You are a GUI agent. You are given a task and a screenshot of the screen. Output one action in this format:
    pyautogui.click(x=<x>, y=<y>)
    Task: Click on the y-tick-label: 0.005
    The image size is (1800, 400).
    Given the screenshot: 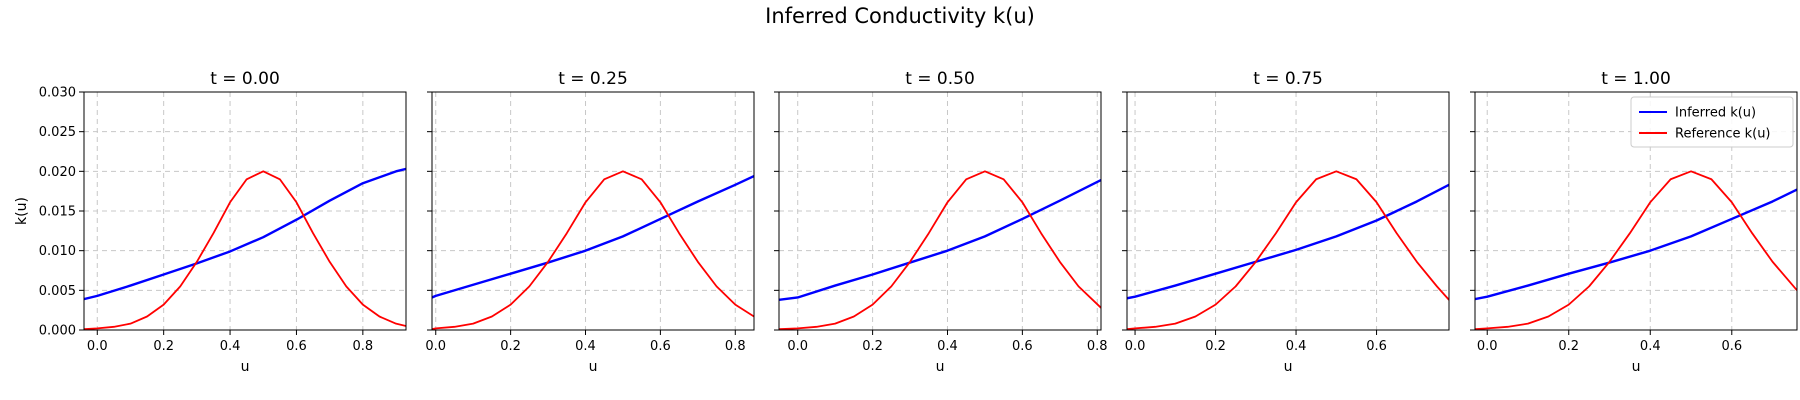 What is the action you would take?
    pyautogui.click(x=57, y=291)
    